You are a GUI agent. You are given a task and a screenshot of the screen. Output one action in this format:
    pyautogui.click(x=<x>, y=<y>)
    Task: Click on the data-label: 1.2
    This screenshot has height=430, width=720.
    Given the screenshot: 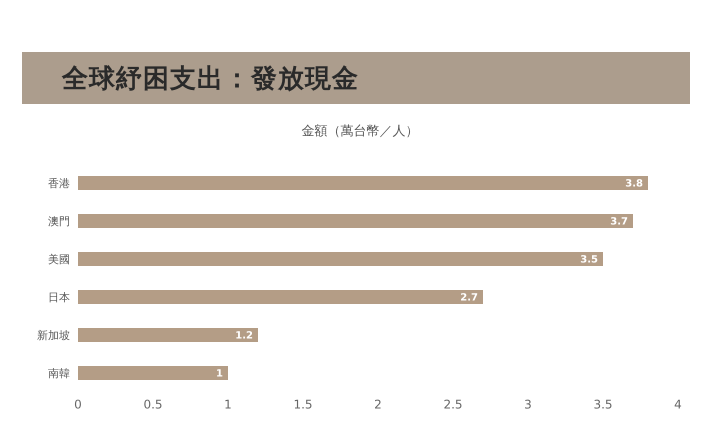 What is the action you would take?
    pyautogui.click(x=244, y=336)
    